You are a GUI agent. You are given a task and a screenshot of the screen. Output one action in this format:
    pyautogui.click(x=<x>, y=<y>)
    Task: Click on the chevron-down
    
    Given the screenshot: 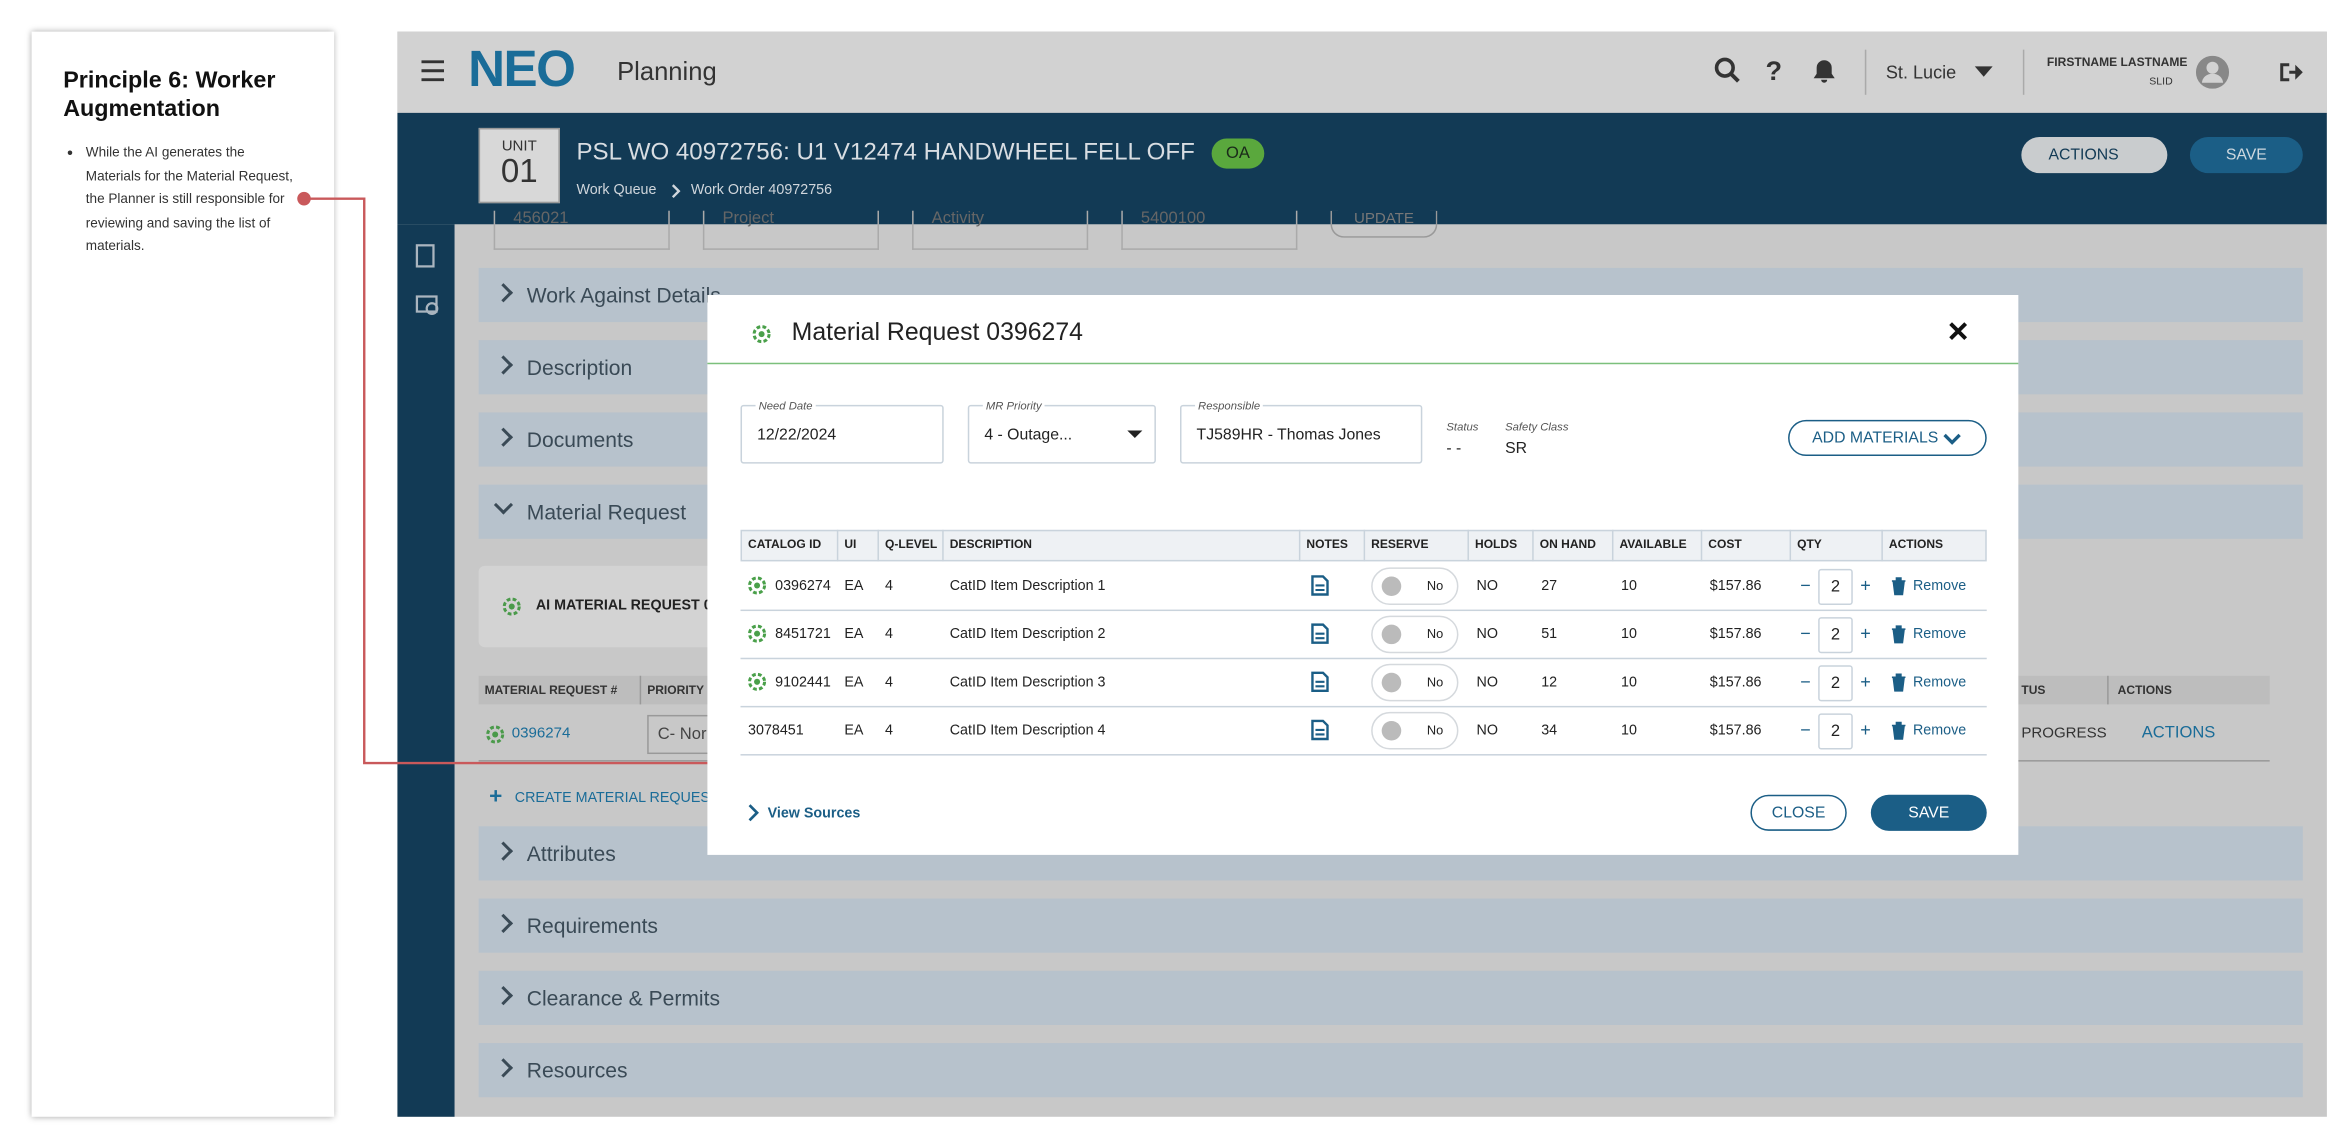 What is the action you would take?
    pyautogui.click(x=1952, y=439)
    